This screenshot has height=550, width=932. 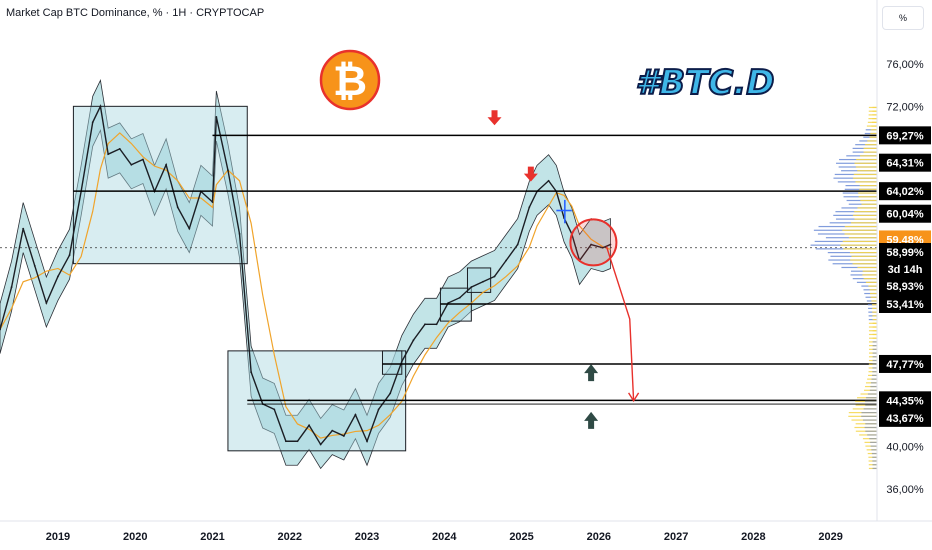 I want to click on x-tick-label: 2027, so click(x=676, y=537).